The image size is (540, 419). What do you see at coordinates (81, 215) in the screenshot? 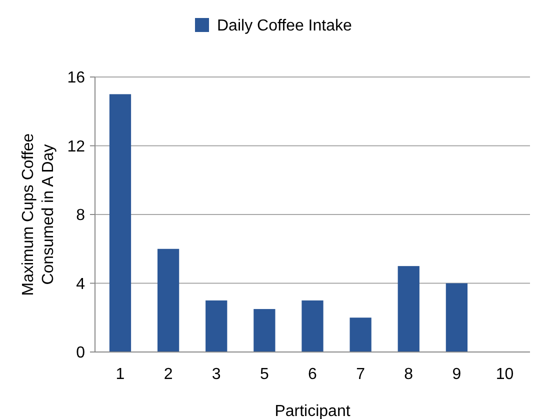
I see `y-tick-label: 8` at bounding box center [81, 215].